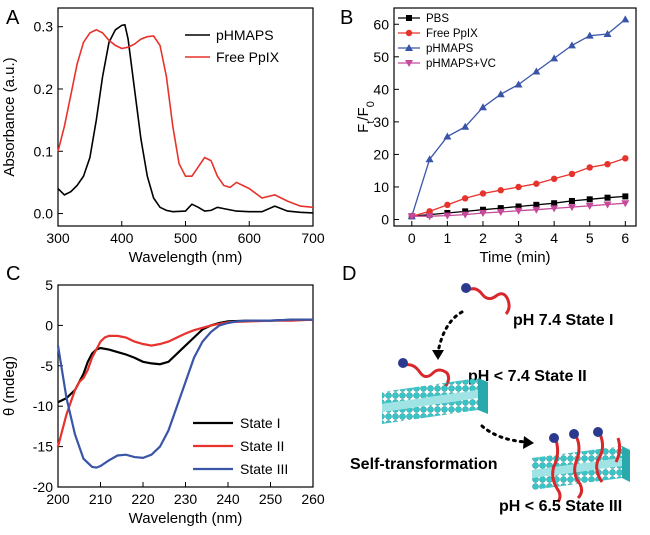 The height and width of the screenshot is (535, 650). What do you see at coordinates (437, 19) in the screenshot?
I see `legend-label: PBS` at bounding box center [437, 19].